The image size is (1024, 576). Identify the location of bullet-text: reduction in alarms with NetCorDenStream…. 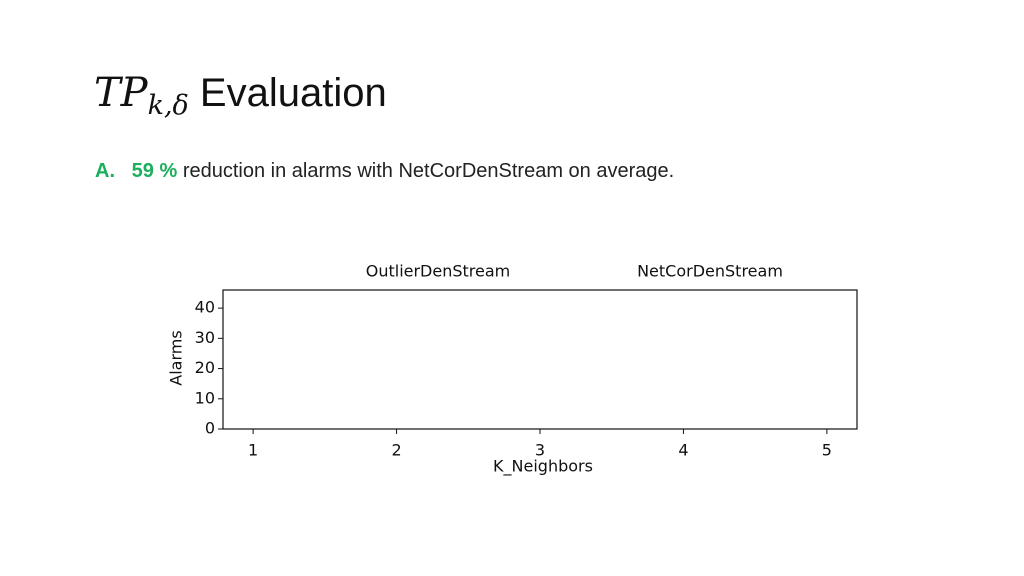
(428, 171).